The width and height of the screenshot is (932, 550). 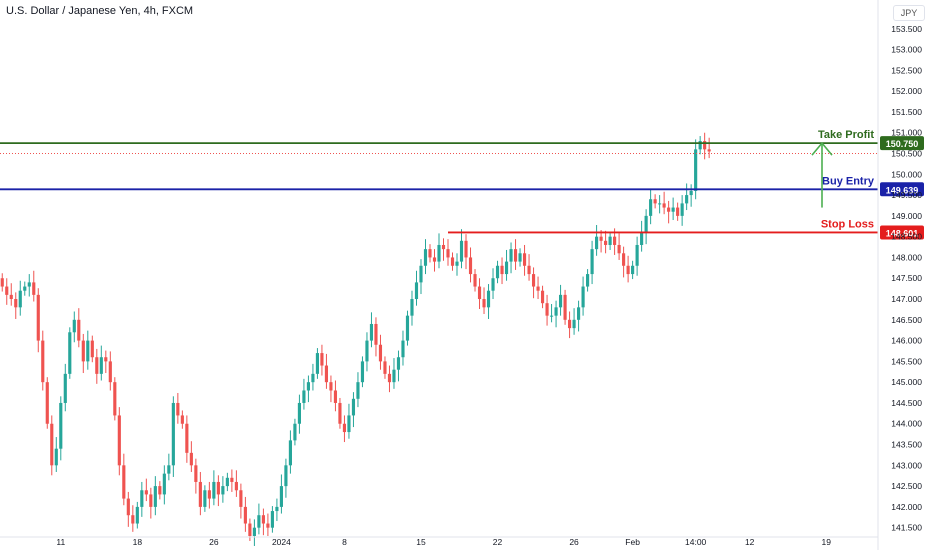 I want to click on level-price-text: 149.639, so click(x=902, y=190).